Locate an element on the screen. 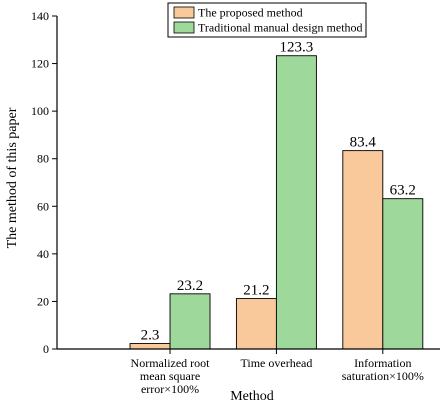 This screenshot has width=447, height=406. y-tick-label: 80 is located at coordinates (43, 159).